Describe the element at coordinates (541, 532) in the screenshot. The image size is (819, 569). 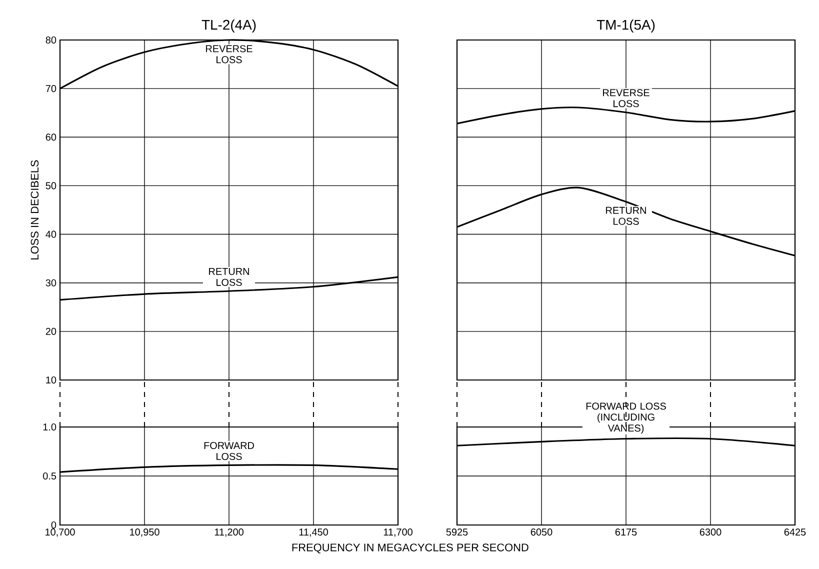
I see `x-tick-label: 6050` at that location.